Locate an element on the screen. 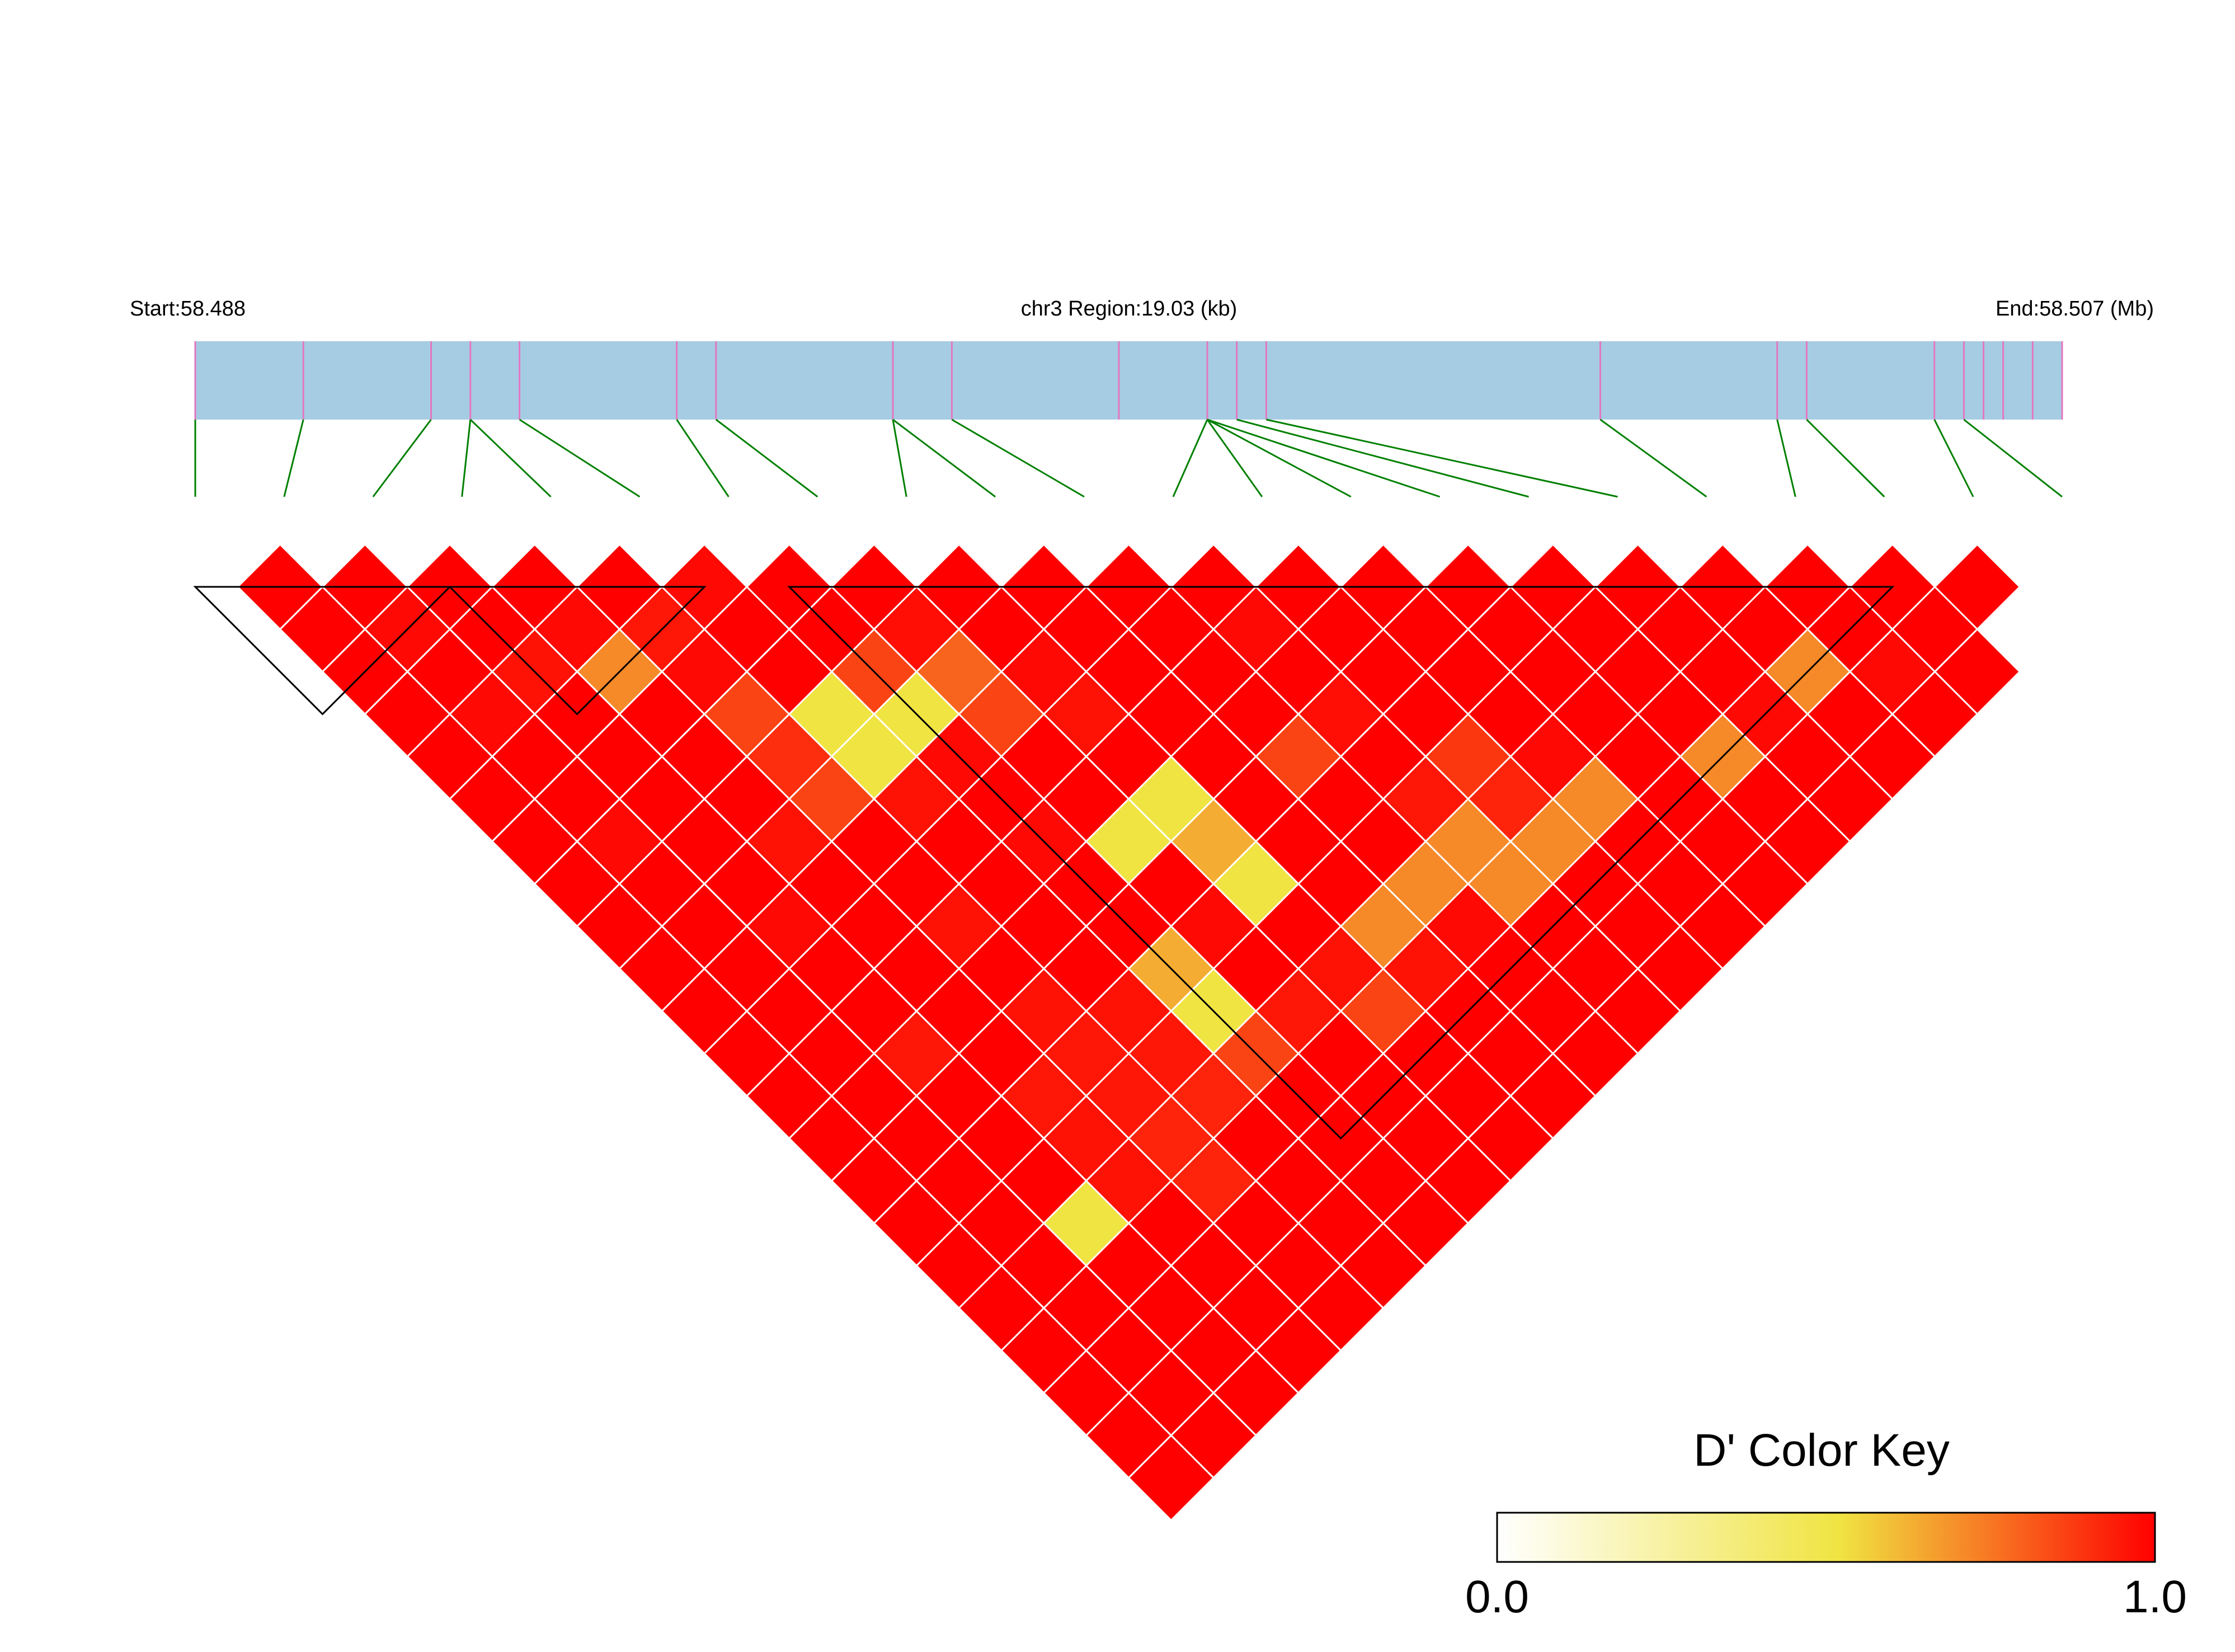 The width and height of the screenshot is (2235, 1652). region-label: chr3 Region:19.03 (kb) is located at coordinates (1129, 309).